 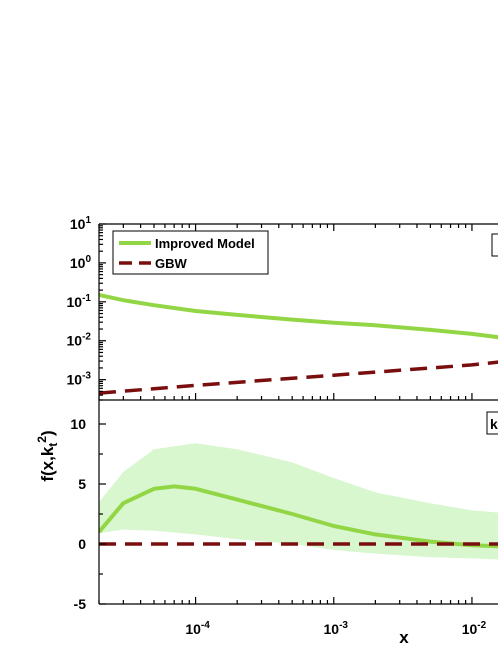 What do you see at coordinates (298, 344) in the screenshot?
I see `top-panel` at bounding box center [298, 344].